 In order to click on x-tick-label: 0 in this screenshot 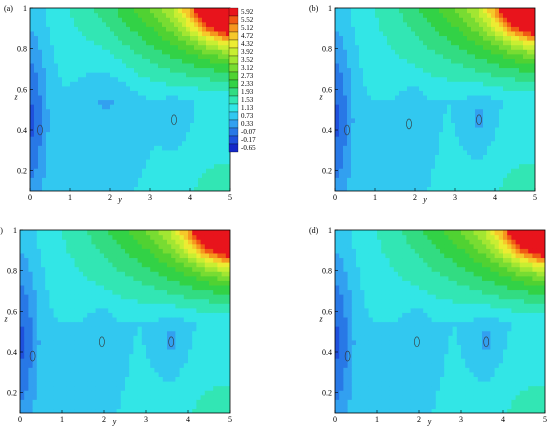, I will do `click(30, 197)`.